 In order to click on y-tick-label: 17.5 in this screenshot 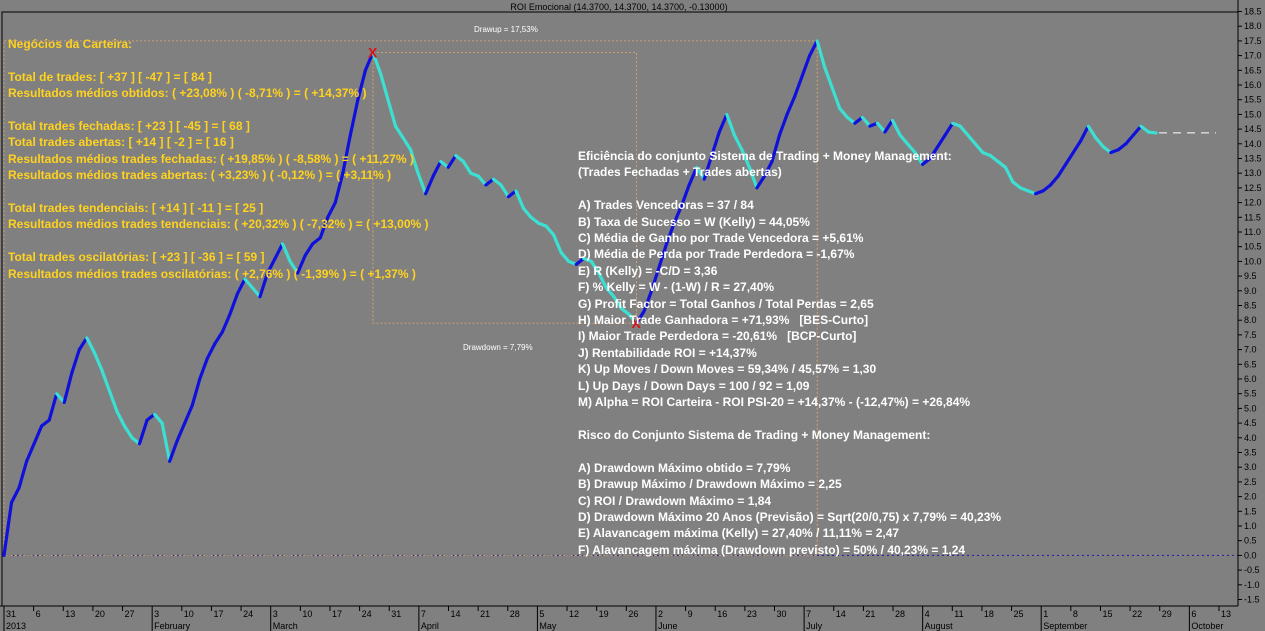, I will do `click(1253, 41)`.